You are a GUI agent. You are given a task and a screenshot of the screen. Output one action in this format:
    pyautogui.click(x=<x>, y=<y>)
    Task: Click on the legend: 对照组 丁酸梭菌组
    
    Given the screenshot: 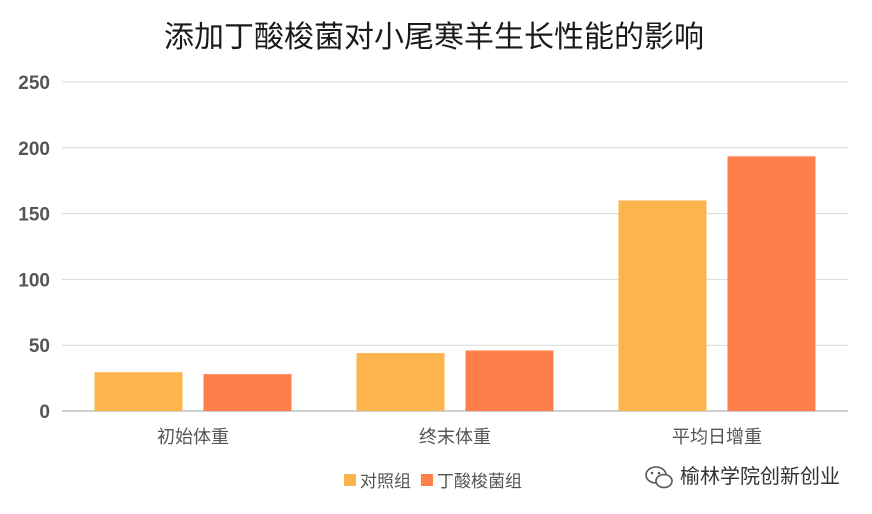 What is the action you would take?
    pyautogui.click(x=433, y=482)
    